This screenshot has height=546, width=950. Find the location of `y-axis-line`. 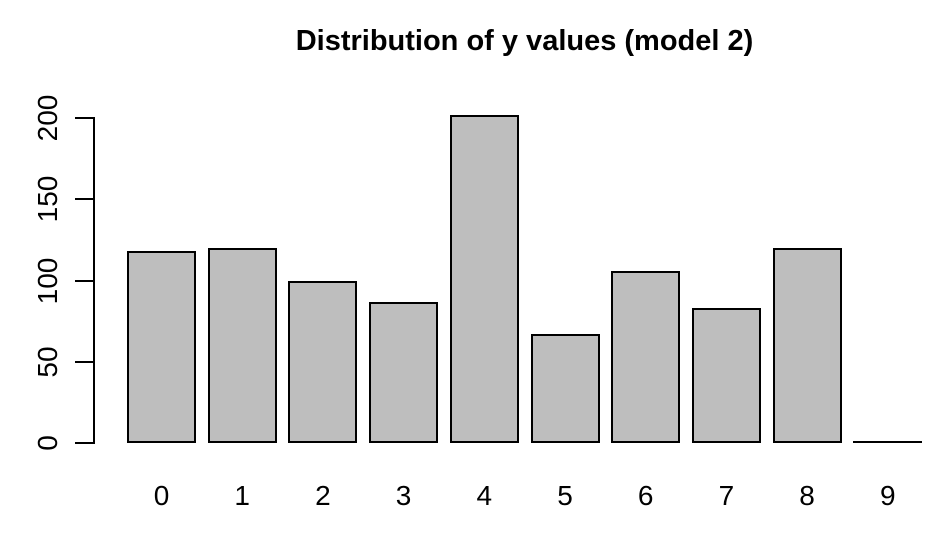

y-axis-line is located at coordinates (94, 280).